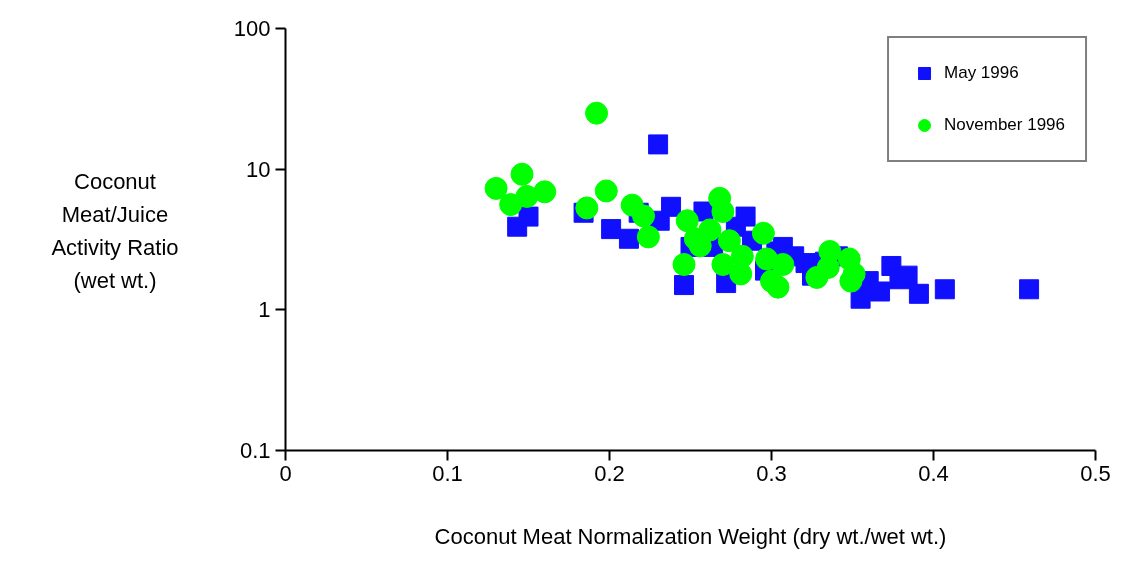  Describe the element at coordinates (609, 473) in the screenshot. I see `x-tick-label: 0.2` at that location.